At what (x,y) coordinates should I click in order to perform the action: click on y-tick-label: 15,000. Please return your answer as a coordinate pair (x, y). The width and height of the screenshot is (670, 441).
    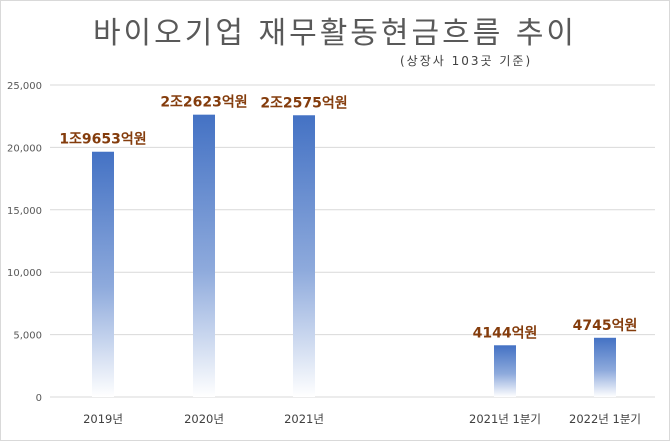
    Looking at the image, I should click on (24, 211).